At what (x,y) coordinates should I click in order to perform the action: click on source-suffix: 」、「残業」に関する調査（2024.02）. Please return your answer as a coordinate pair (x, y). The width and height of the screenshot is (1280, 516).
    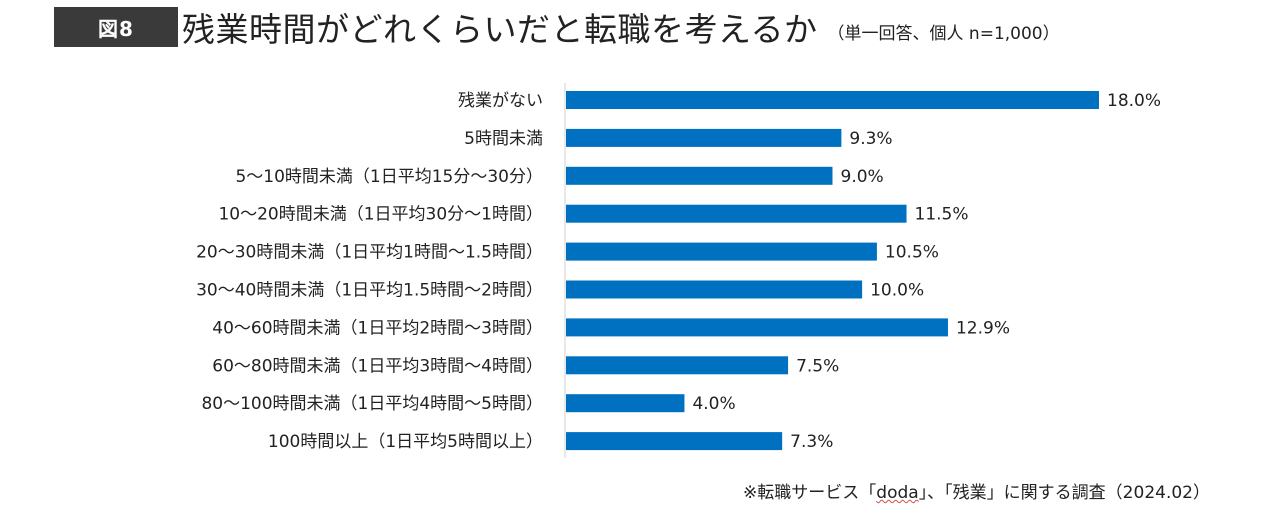
    Looking at the image, I should click on (1064, 493).